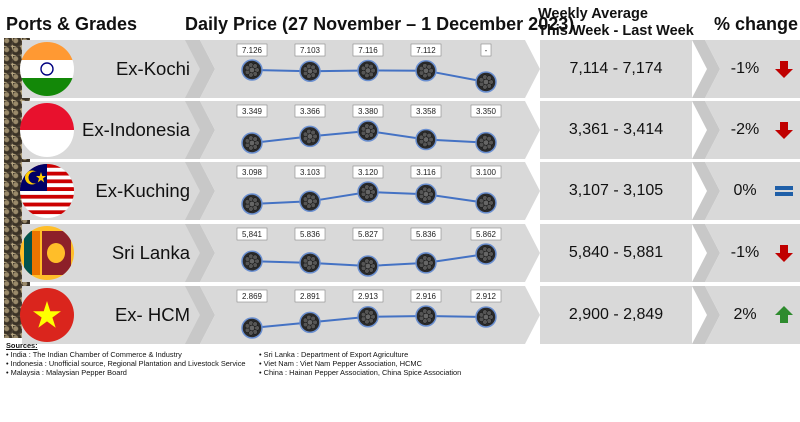 The height and width of the screenshot is (422, 800). I want to click on india-flag, so click(47, 69).